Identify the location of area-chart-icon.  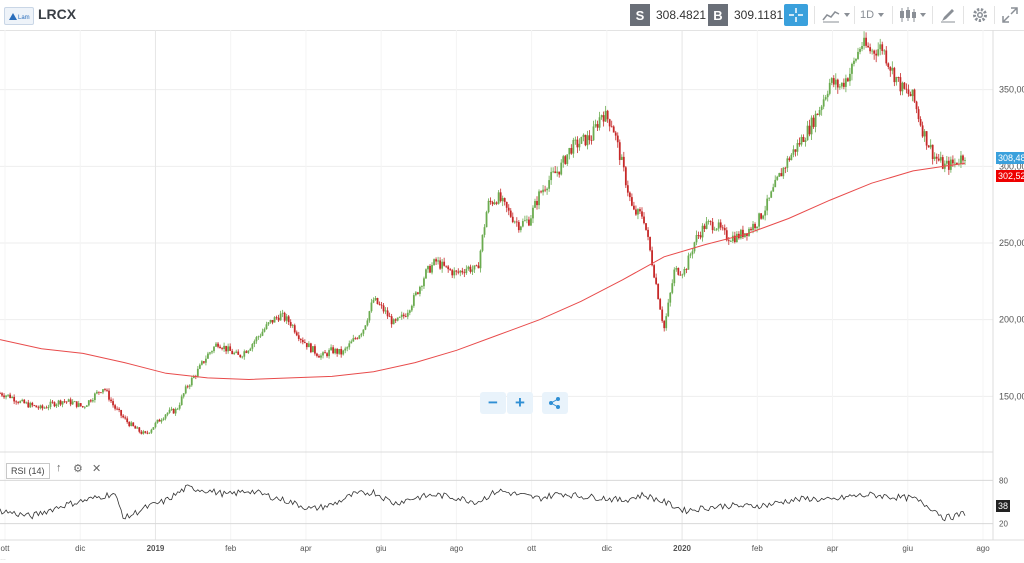
(836, 17).